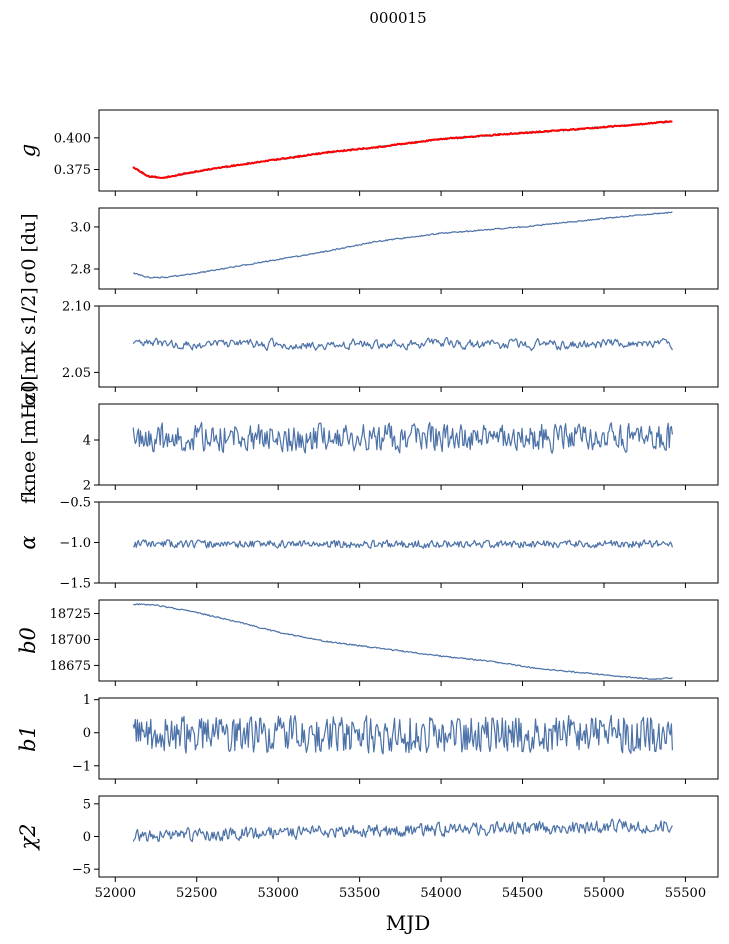 The height and width of the screenshot is (944, 729). I want to click on y-tick-label: 4, so click(87, 441).